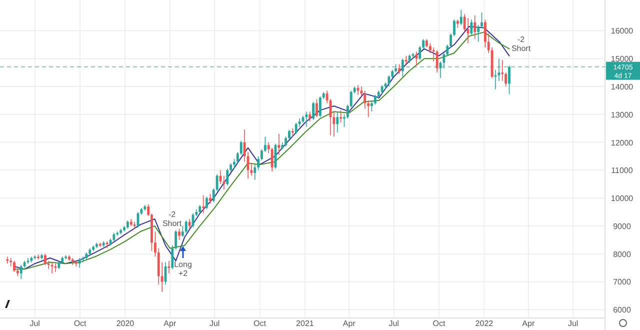 Image resolution: width=640 pixels, height=330 pixels. I want to click on y-tick-label: 6000, so click(622, 310).